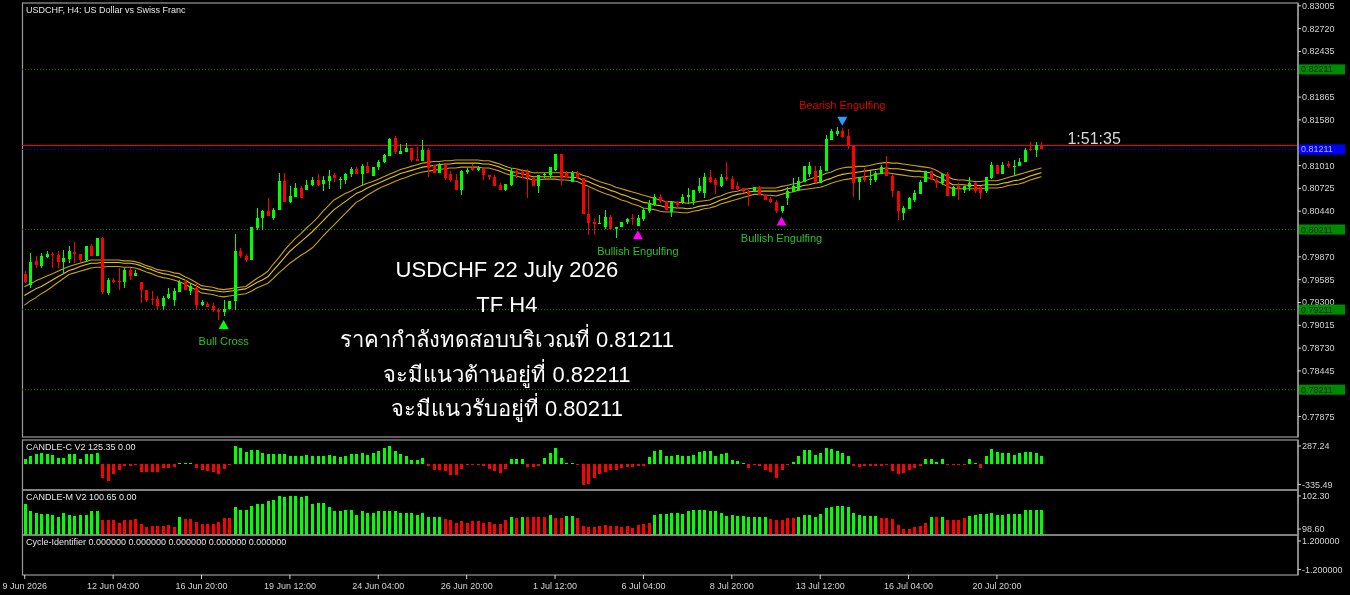  Describe the element at coordinates (1322, 569) in the screenshot. I see `y-tick-label: -1.200000` at that location.